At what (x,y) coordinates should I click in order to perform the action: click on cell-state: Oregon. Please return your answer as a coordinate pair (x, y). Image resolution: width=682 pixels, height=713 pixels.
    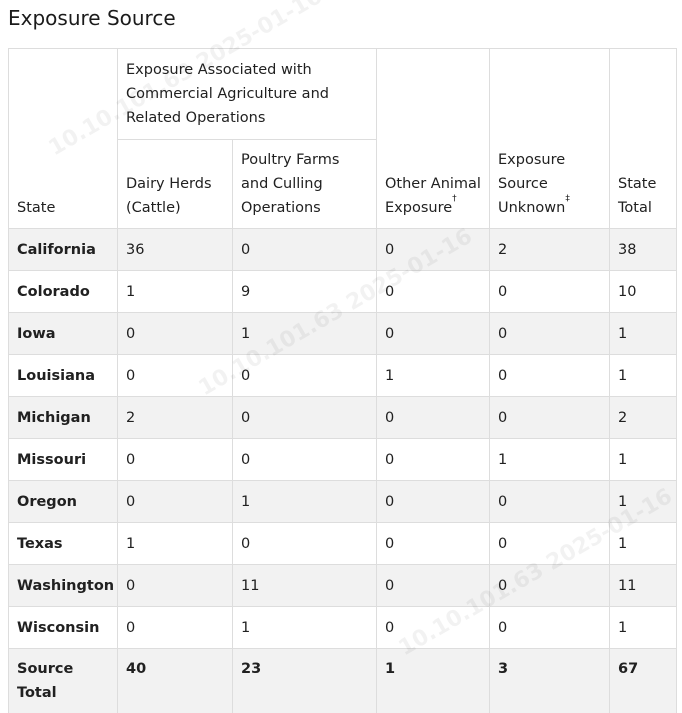
    Looking at the image, I should click on (63, 501).